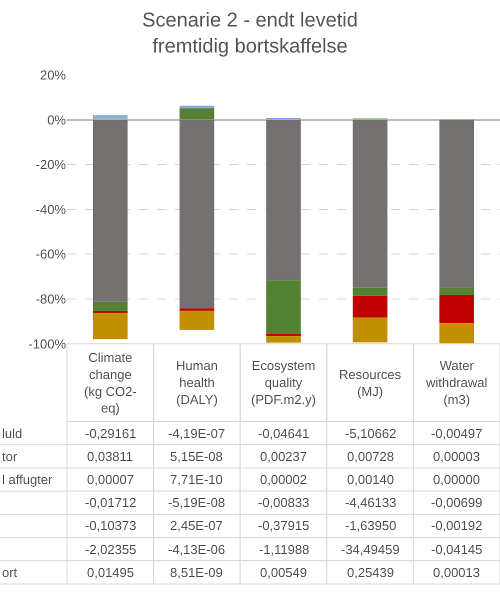 This screenshot has height=592, width=500. I want to click on text: 8,51E-09, so click(196, 572).